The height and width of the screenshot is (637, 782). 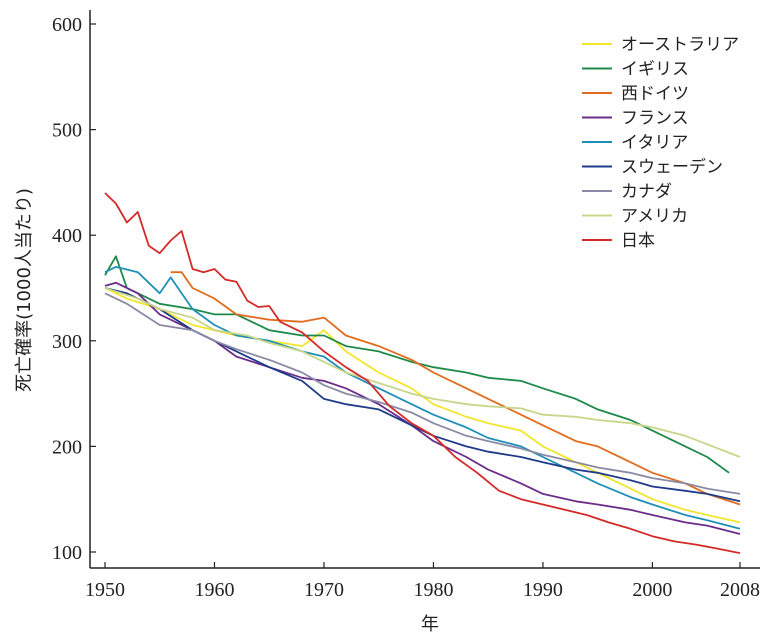 What do you see at coordinates (67, 447) in the screenshot?
I see `y-tick-label: 200` at bounding box center [67, 447].